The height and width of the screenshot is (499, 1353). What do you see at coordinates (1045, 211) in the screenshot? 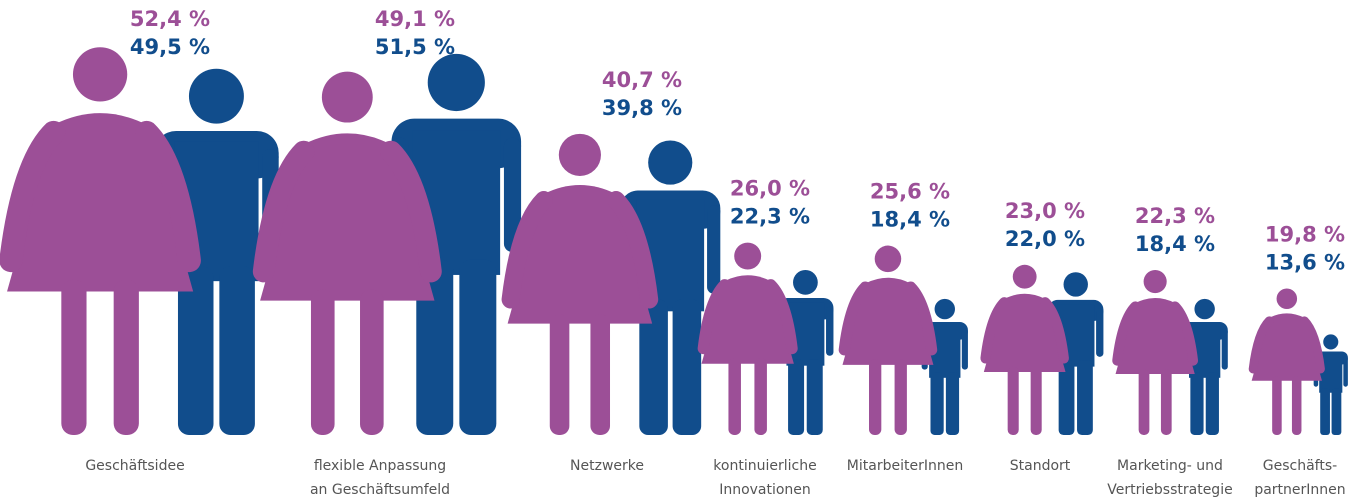
I see `value-label: 23,0 %` at bounding box center [1045, 211].